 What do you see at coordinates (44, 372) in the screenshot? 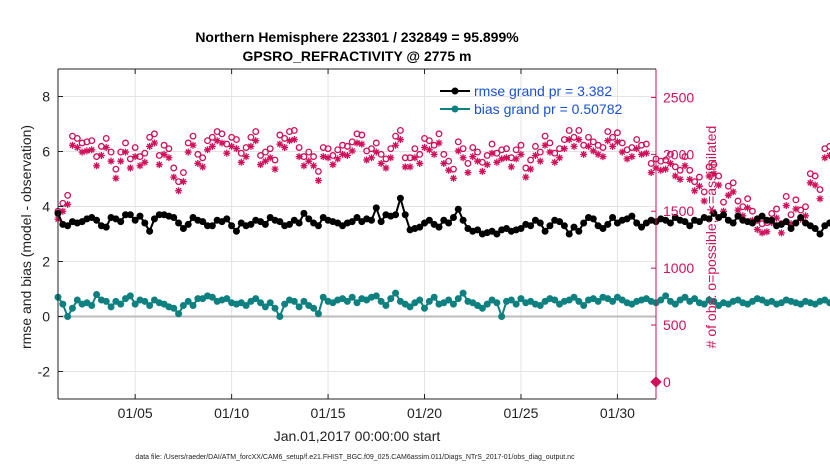
I see `y-tick-label-left: -2` at bounding box center [44, 372].